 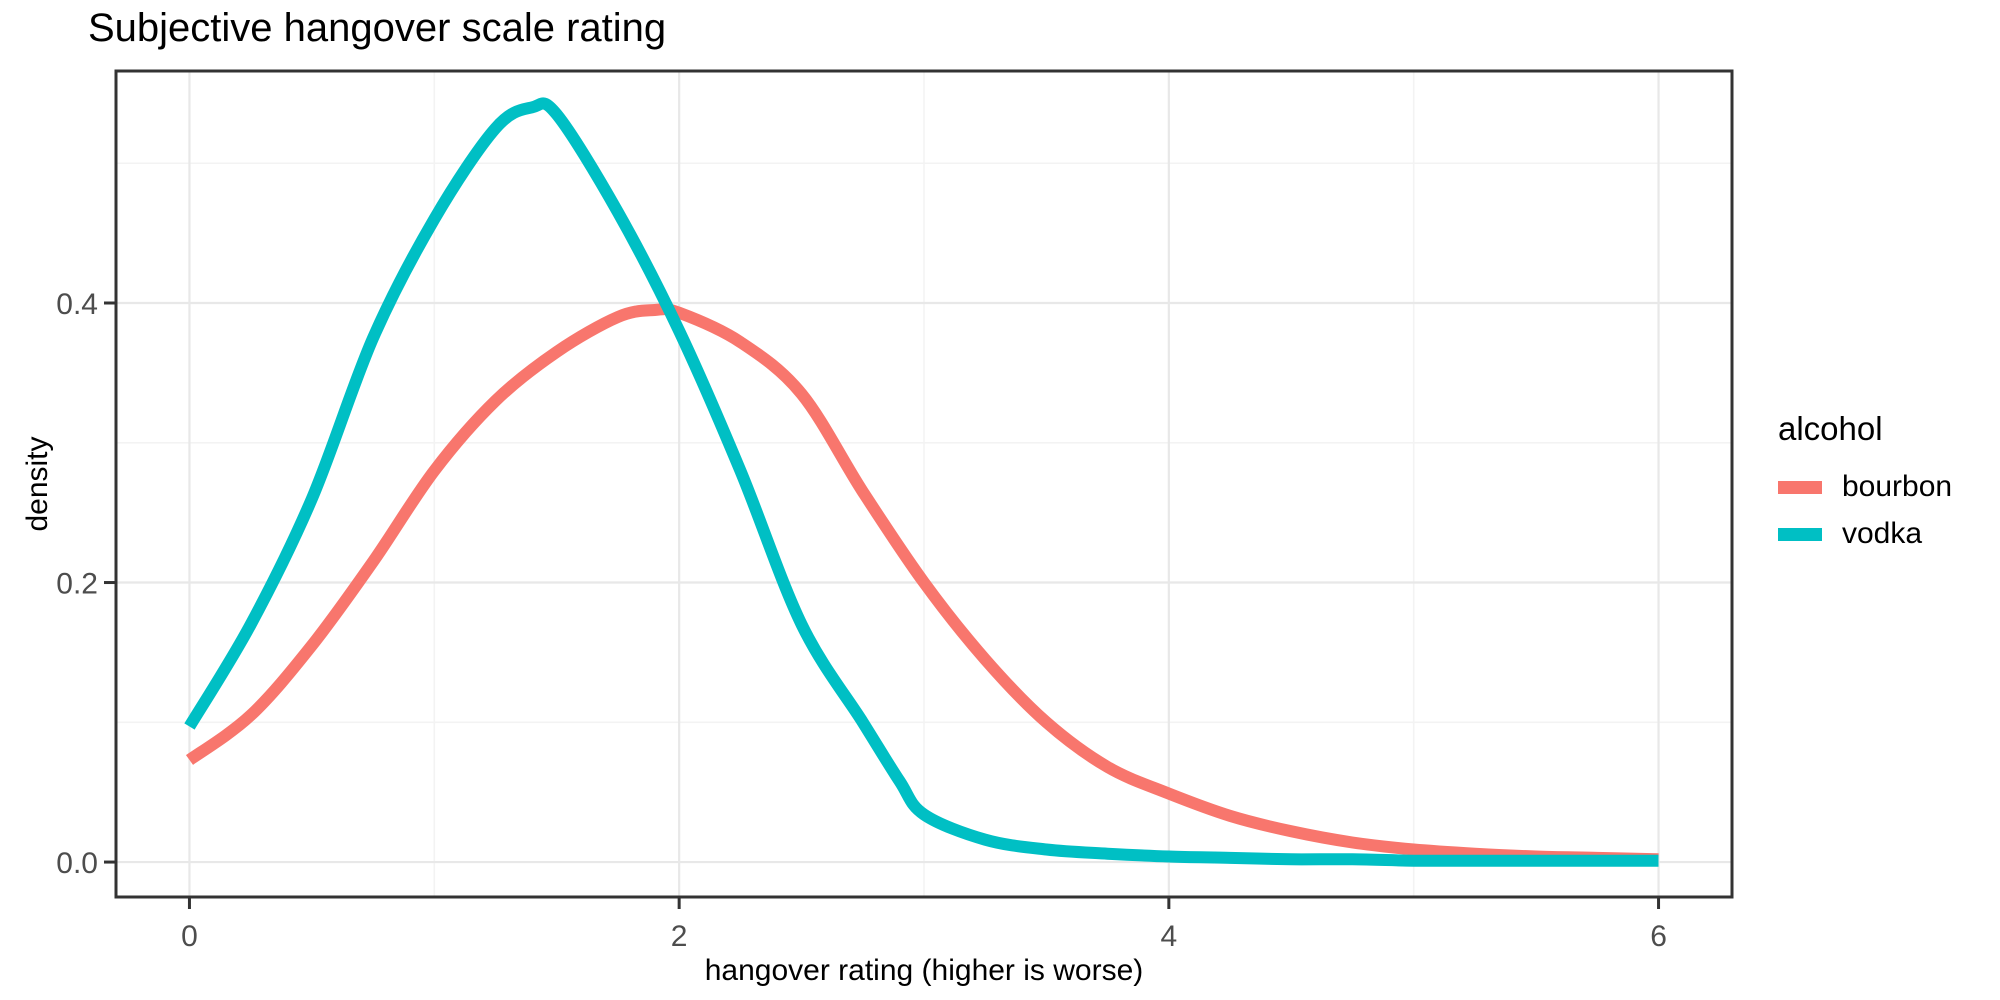 I want to click on legend-label-bourbon: bourbon, so click(x=1897, y=486).